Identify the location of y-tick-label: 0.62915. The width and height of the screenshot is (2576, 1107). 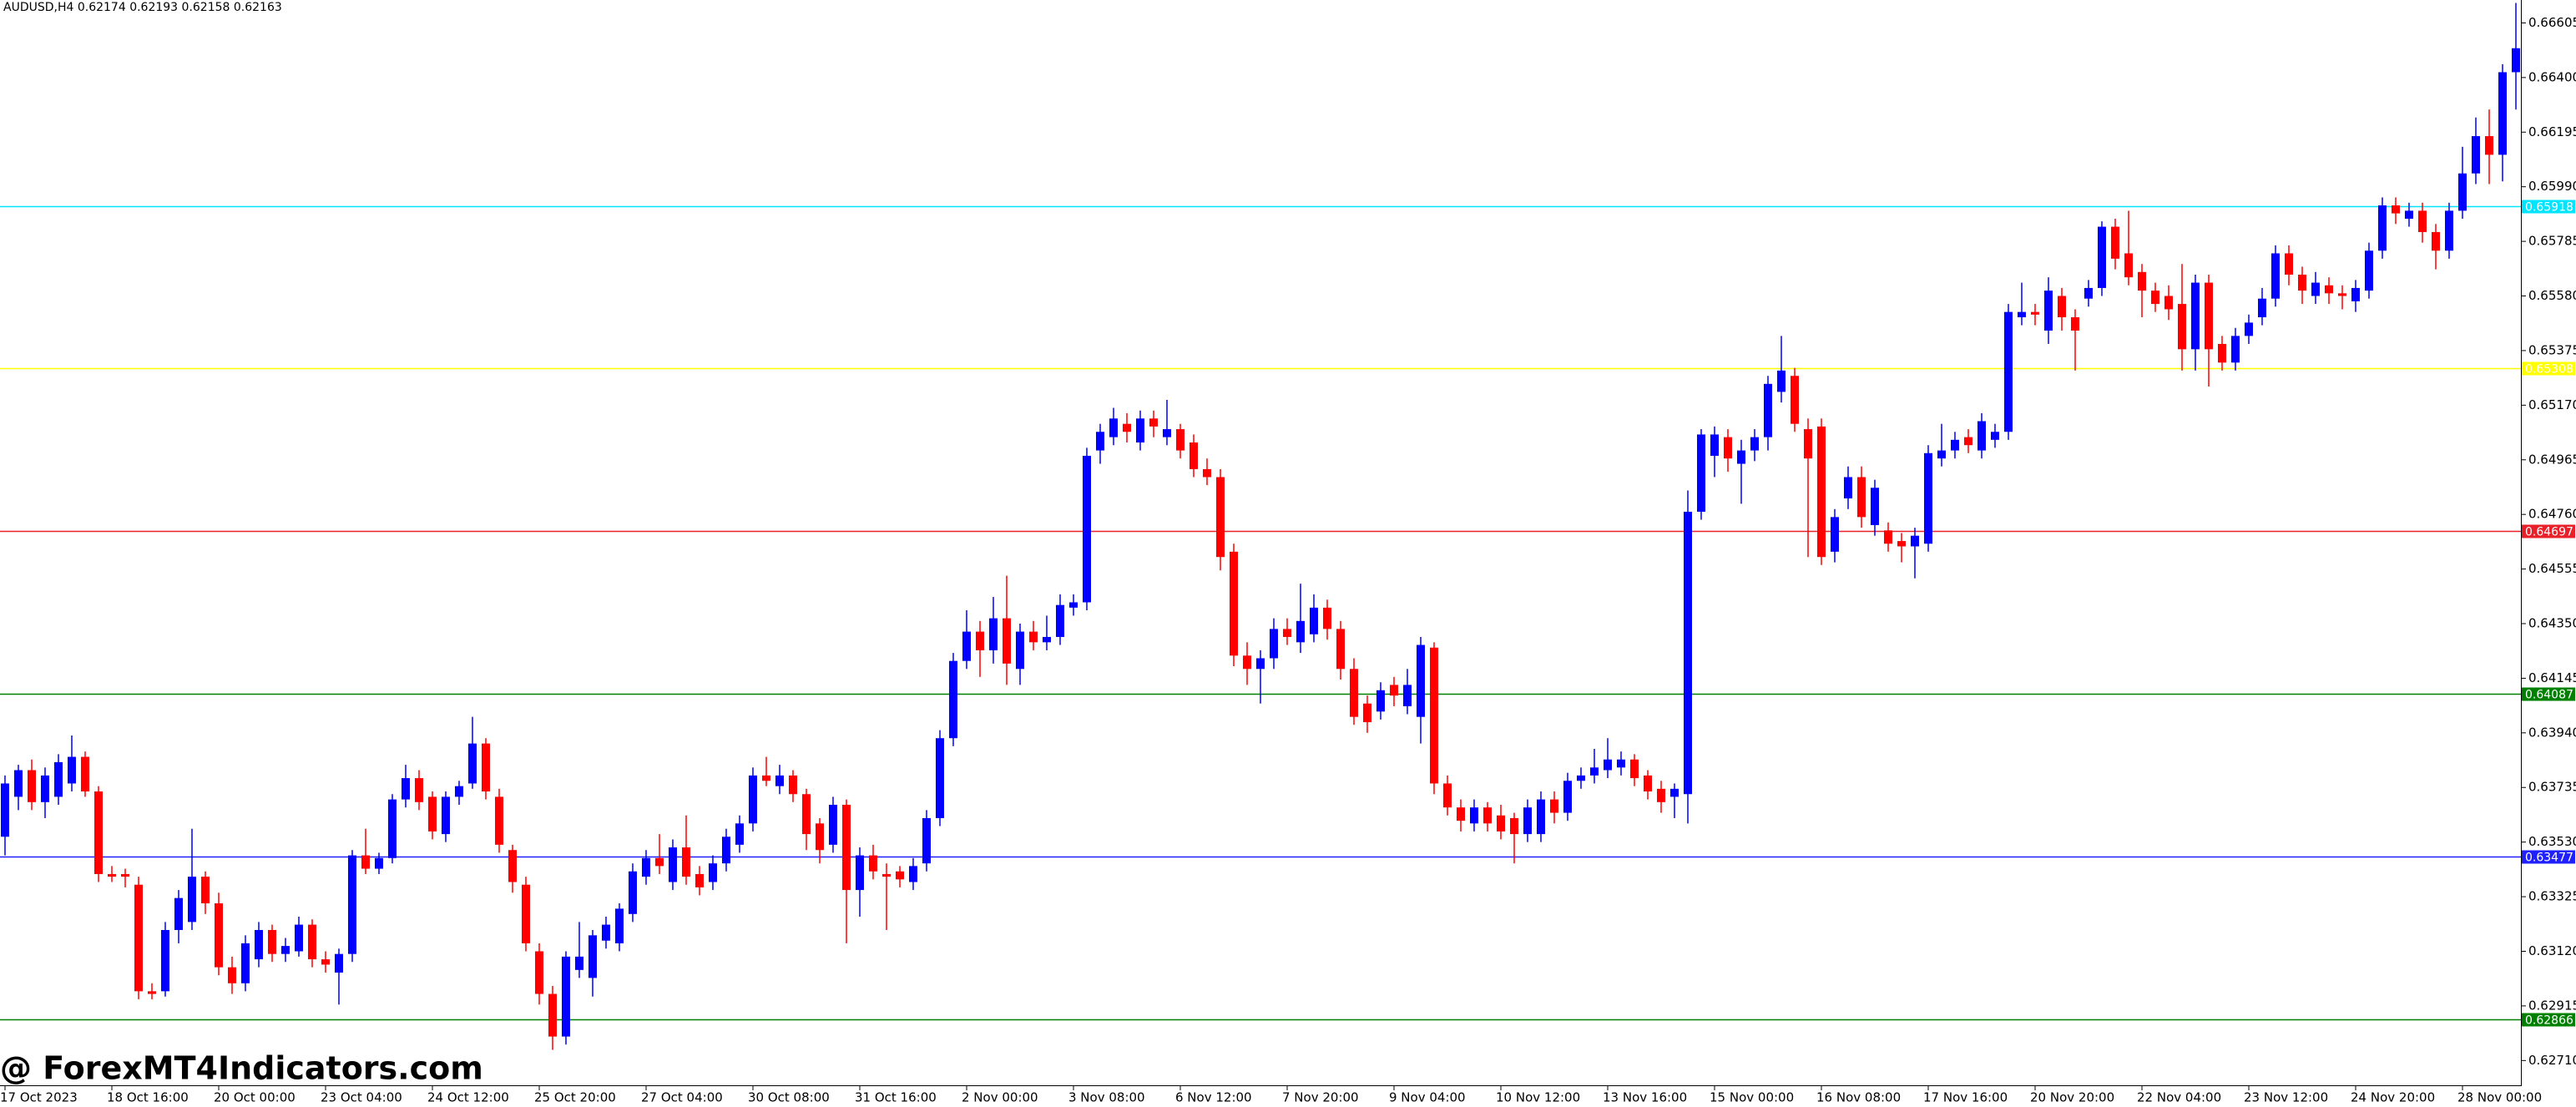
(2552, 1006).